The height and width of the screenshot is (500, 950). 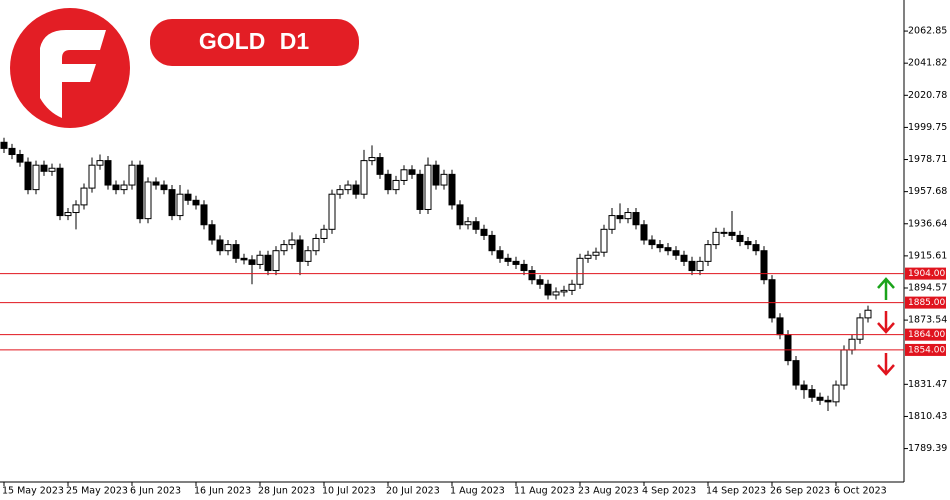 What do you see at coordinates (927, 384) in the screenshot?
I see `y-tick-label: 1831.47` at bounding box center [927, 384].